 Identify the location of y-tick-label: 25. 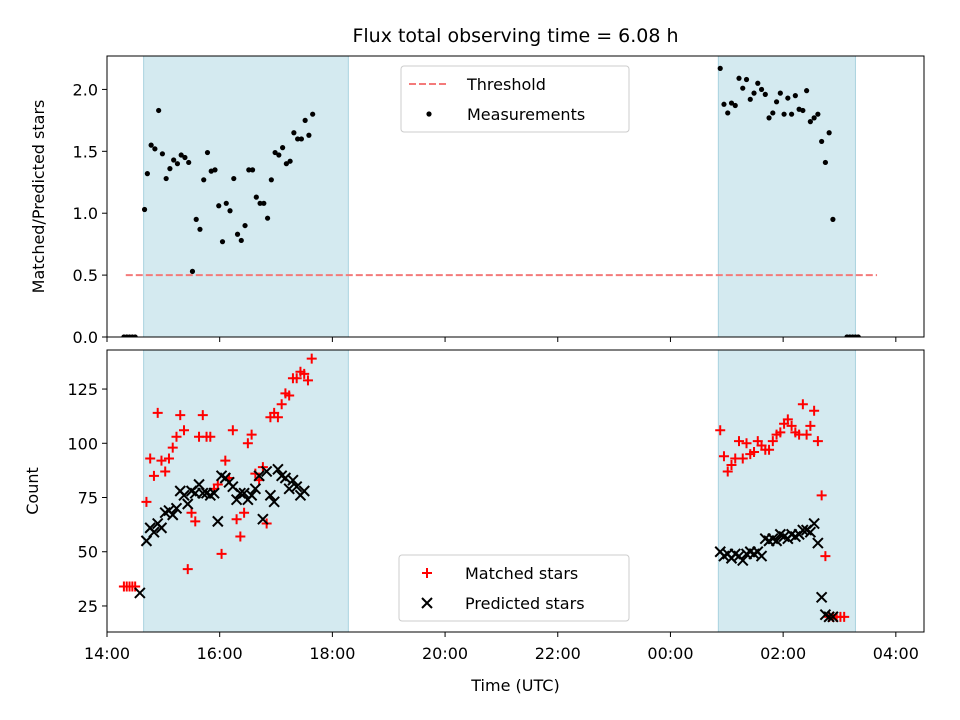
(88, 606).